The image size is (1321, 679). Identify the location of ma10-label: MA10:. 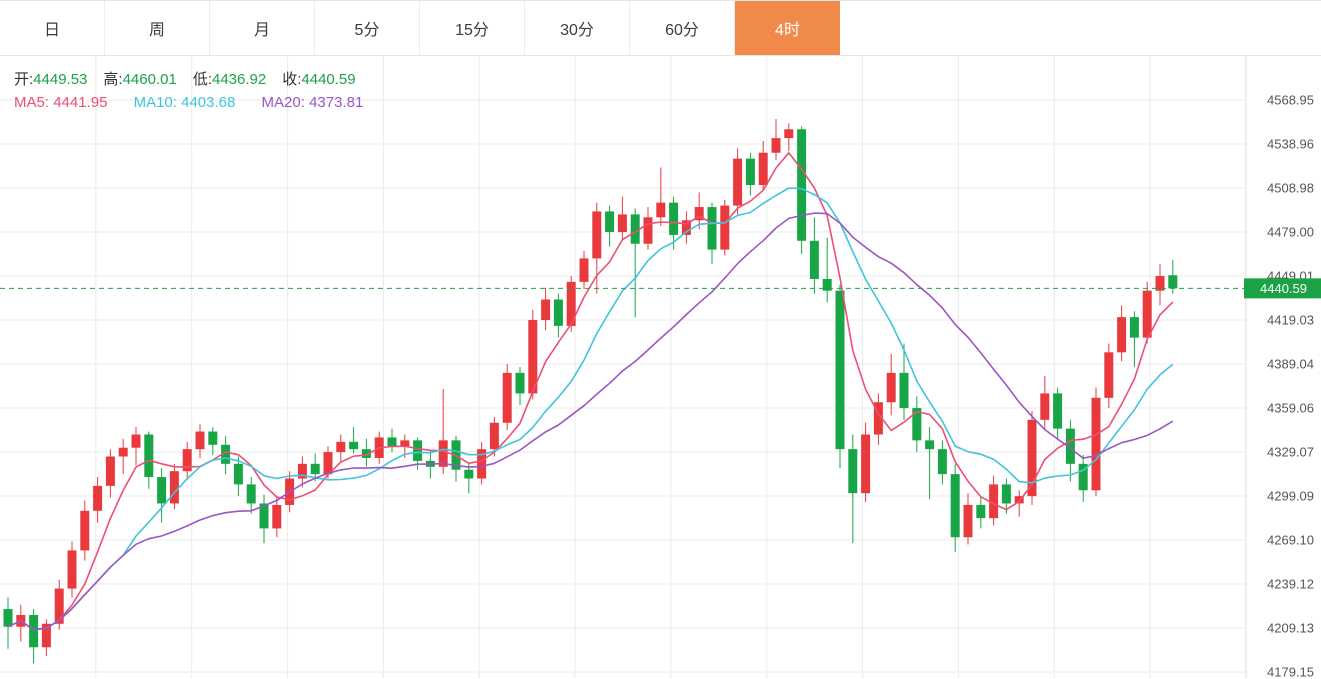
(155, 102).